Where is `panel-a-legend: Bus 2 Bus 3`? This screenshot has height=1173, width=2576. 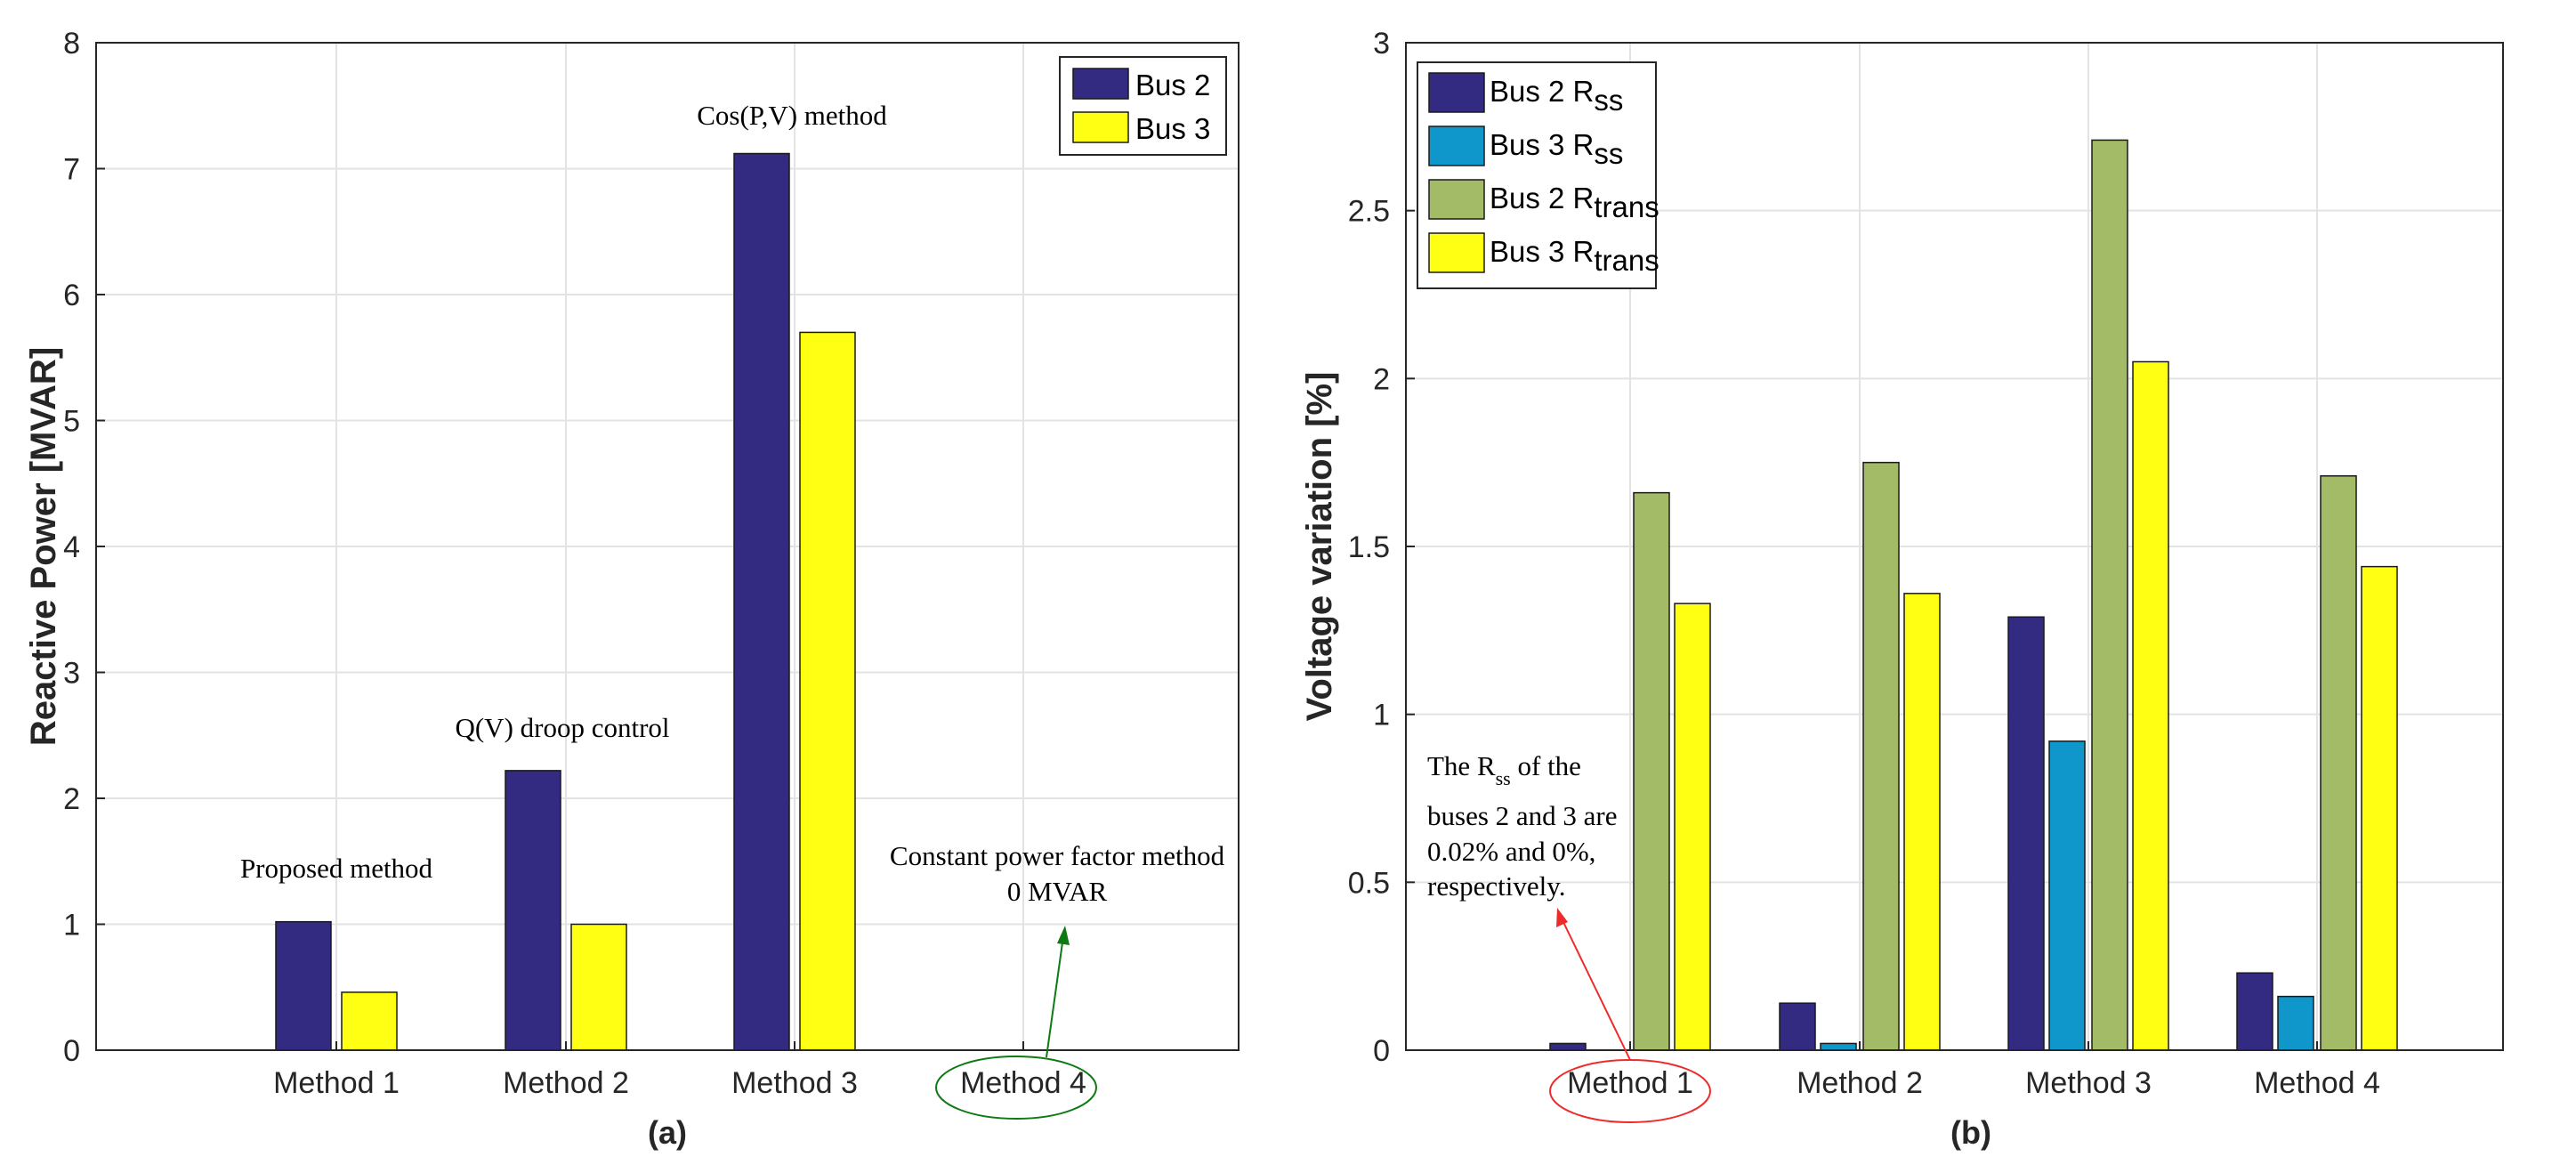 panel-a-legend: Bus 2 Bus 3 is located at coordinates (1143, 106).